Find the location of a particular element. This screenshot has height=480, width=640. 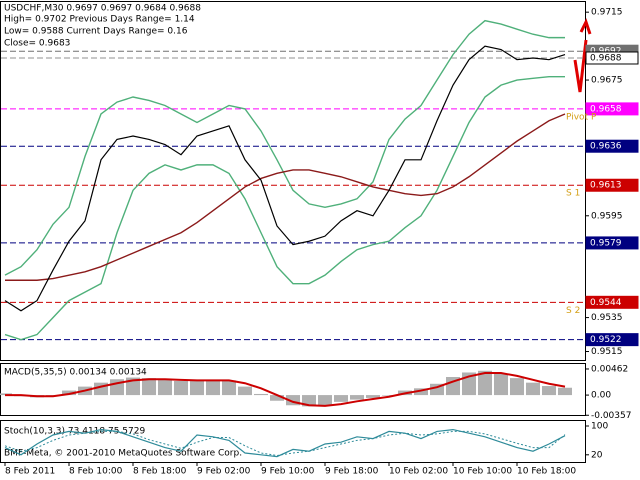

info-line: Close= 0.9683 is located at coordinates (37, 44).